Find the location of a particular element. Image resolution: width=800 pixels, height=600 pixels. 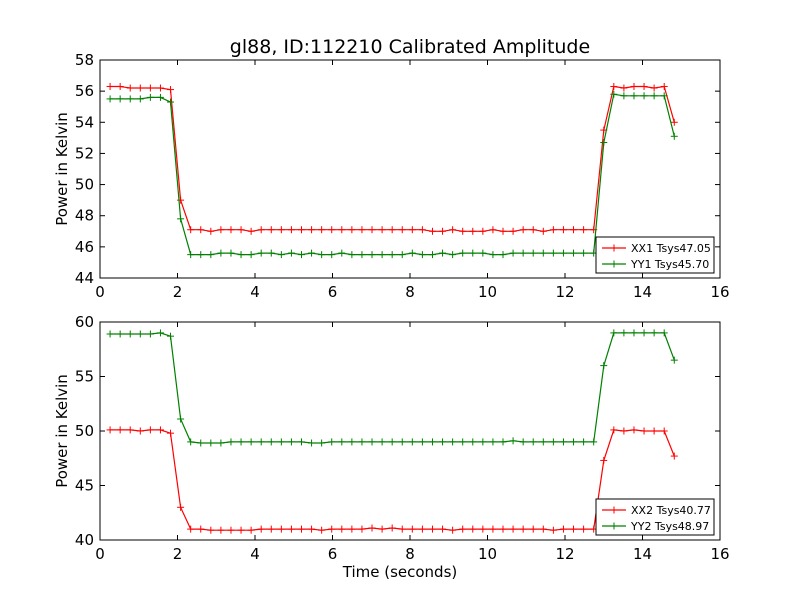

x-tick-label: 8 is located at coordinates (410, 292).